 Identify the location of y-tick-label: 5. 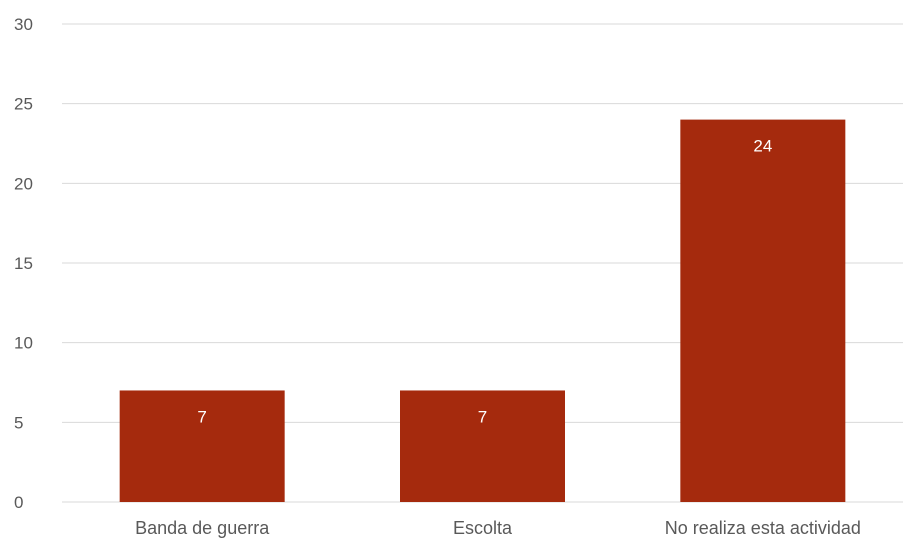
(18, 422).